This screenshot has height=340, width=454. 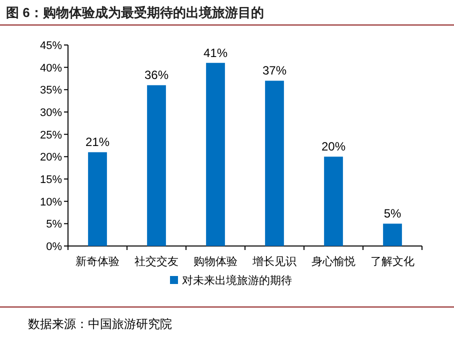 What do you see at coordinates (51, 158) in the screenshot?
I see `y-tick-label: 20%` at bounding box center [51, 158].